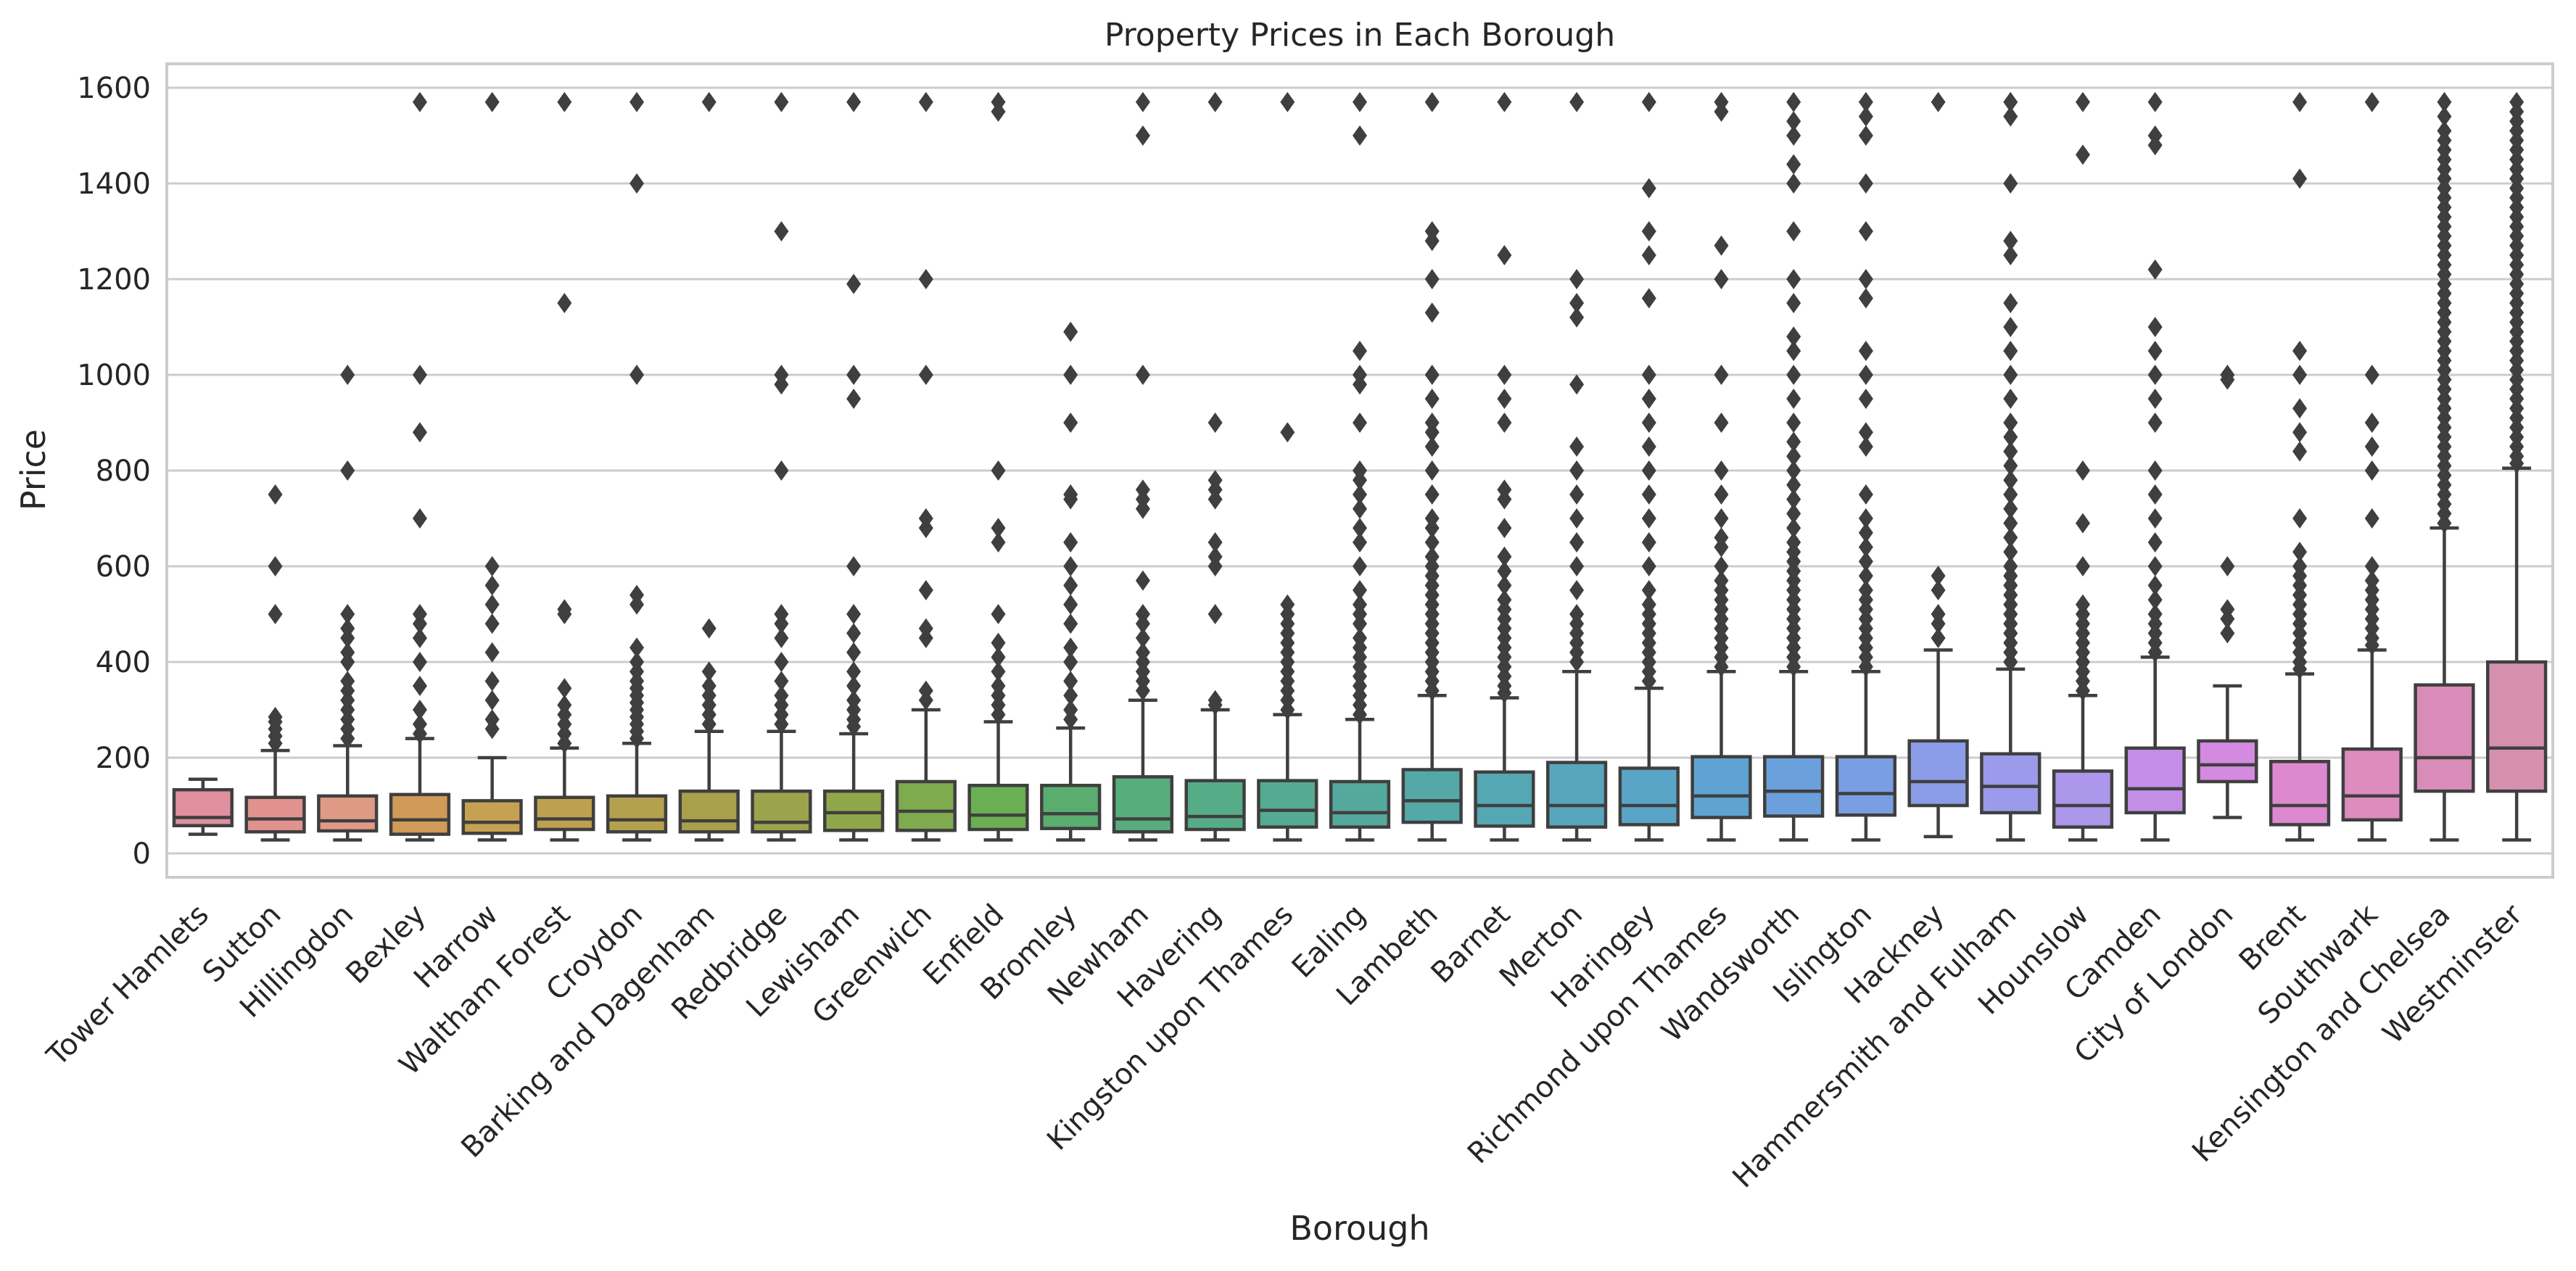  What do you see at coordinates (998, 466) in the screenshot?
I see `box-enfield` at bounding box center [998, 466].